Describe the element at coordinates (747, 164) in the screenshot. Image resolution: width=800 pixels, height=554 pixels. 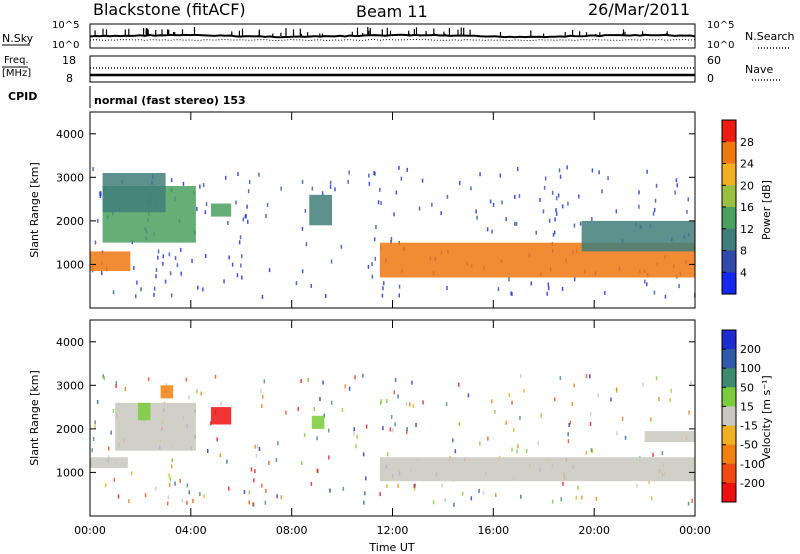
I see `colorbar-tick-label: 24` at that location.